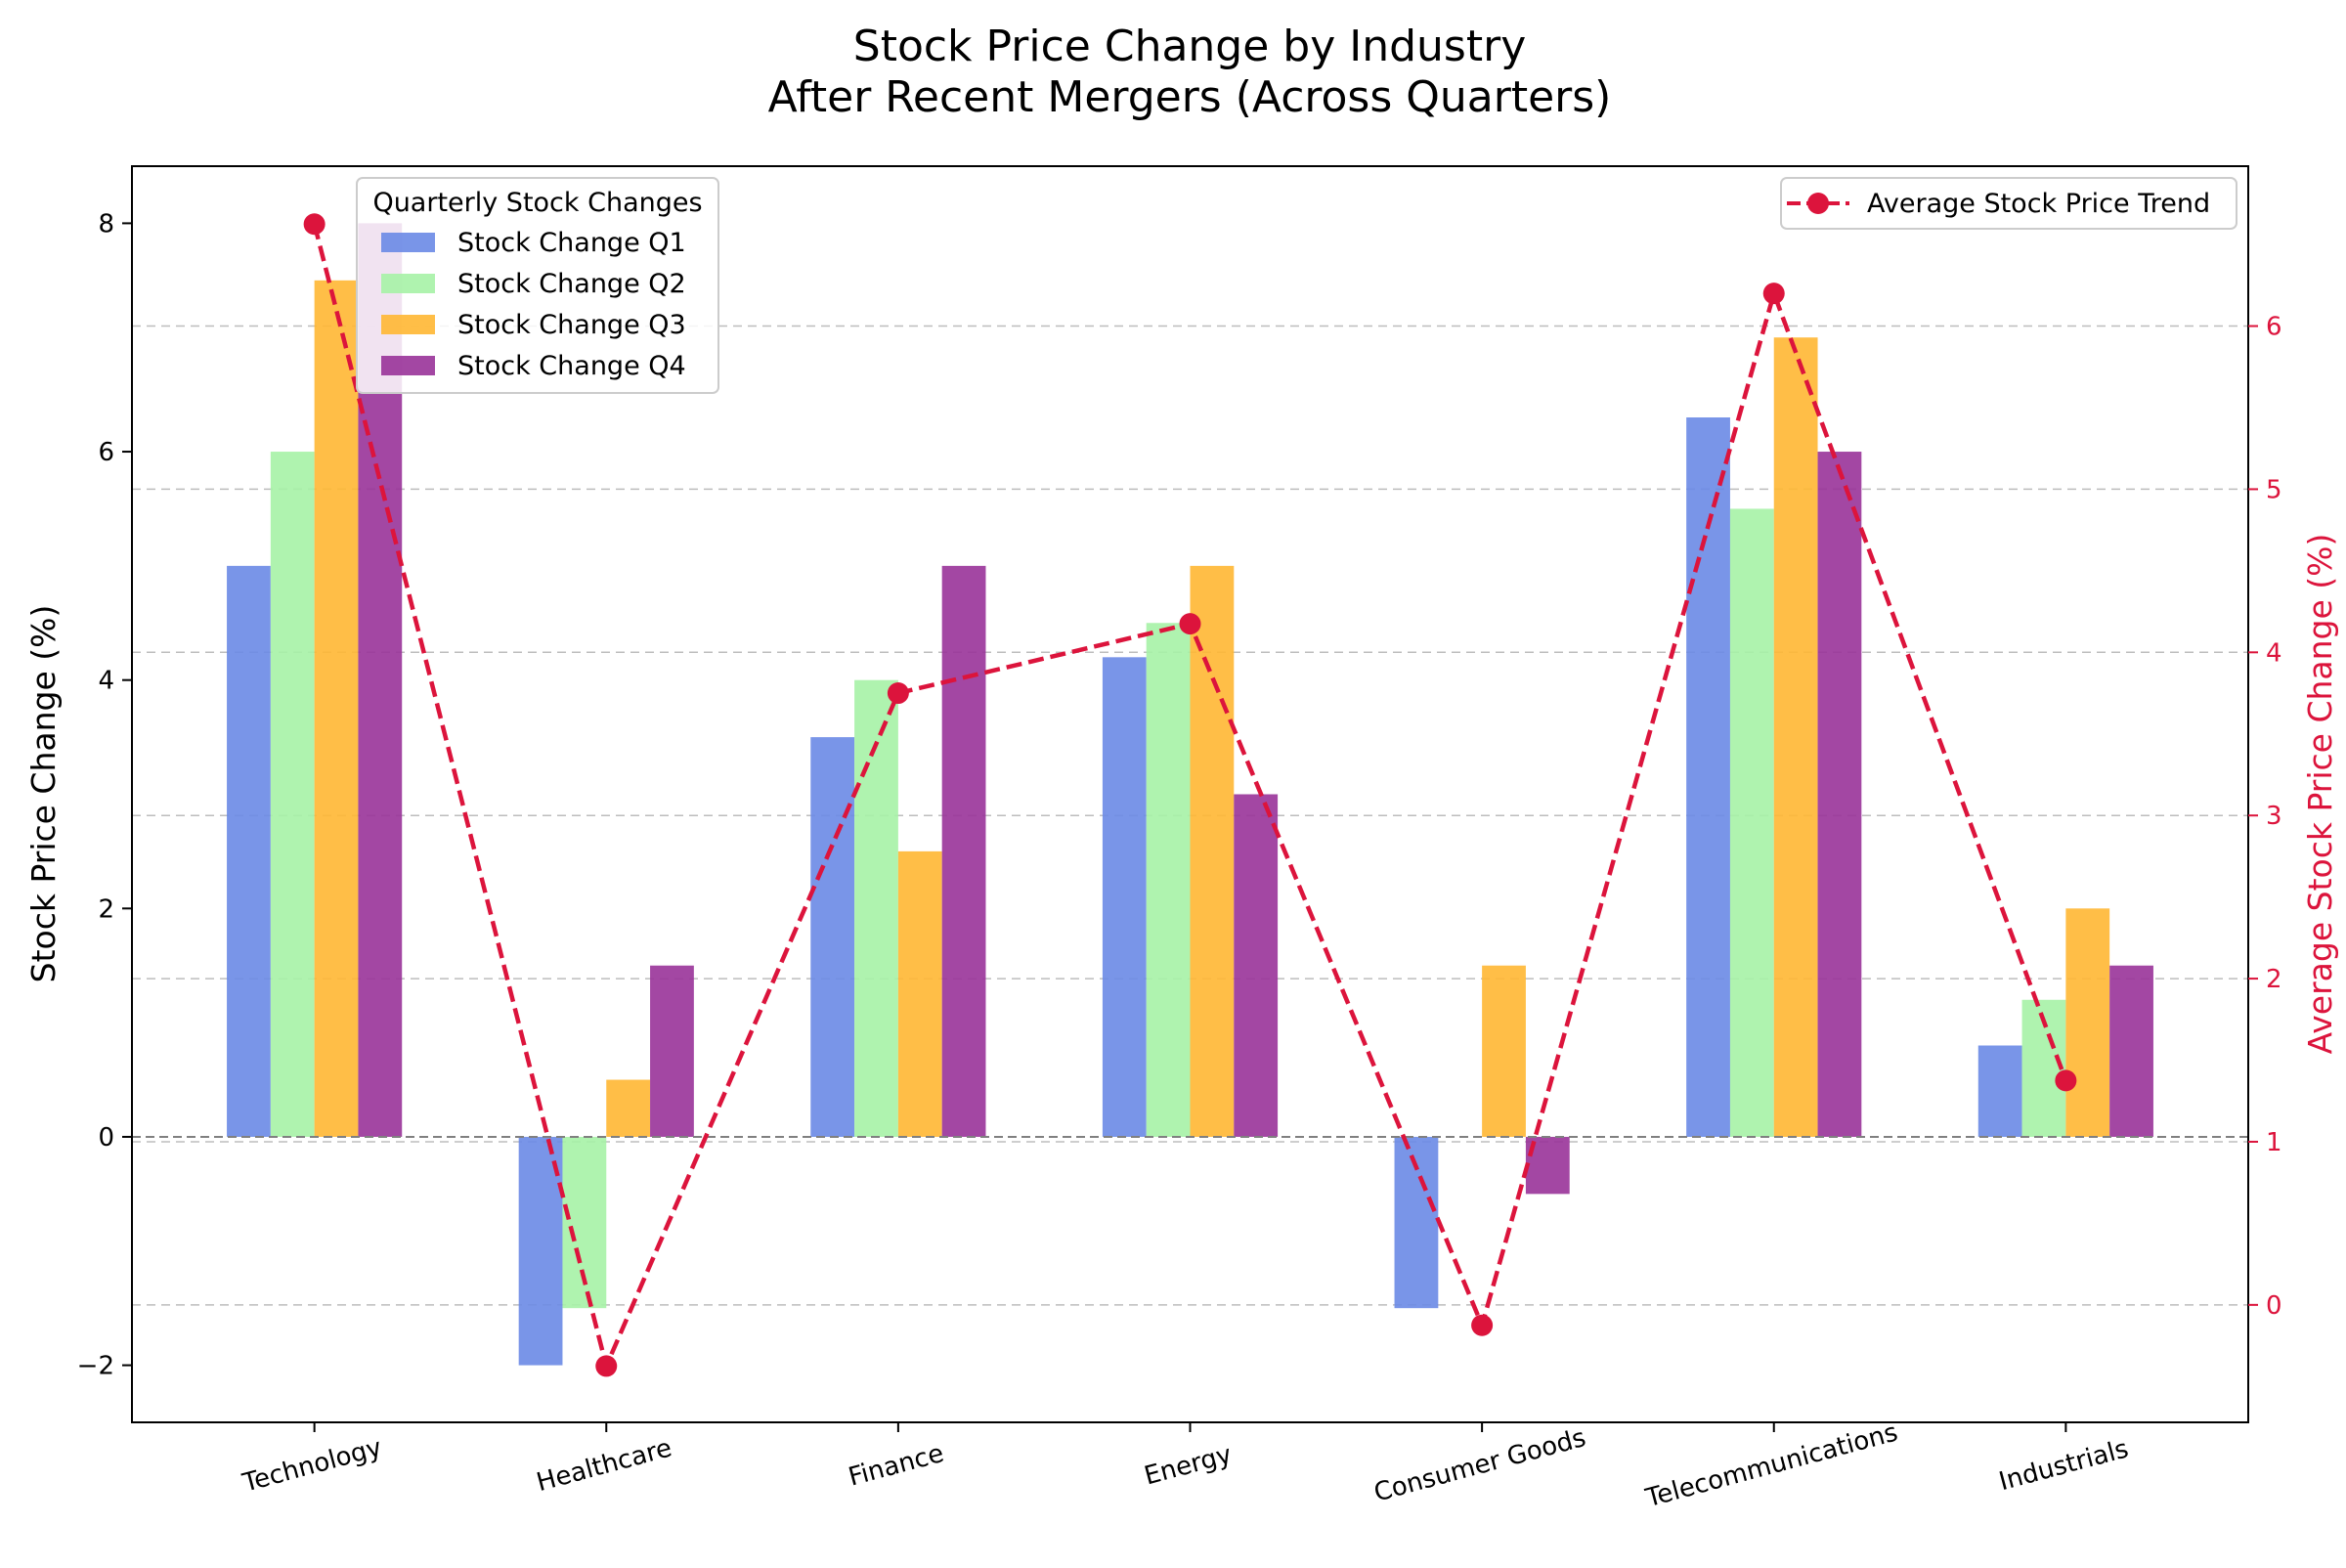 The image size is (2346, 1568). Describe the element at coordinates (106, 452) in the screenshot. I see `left-tick-label: 6` at that location.